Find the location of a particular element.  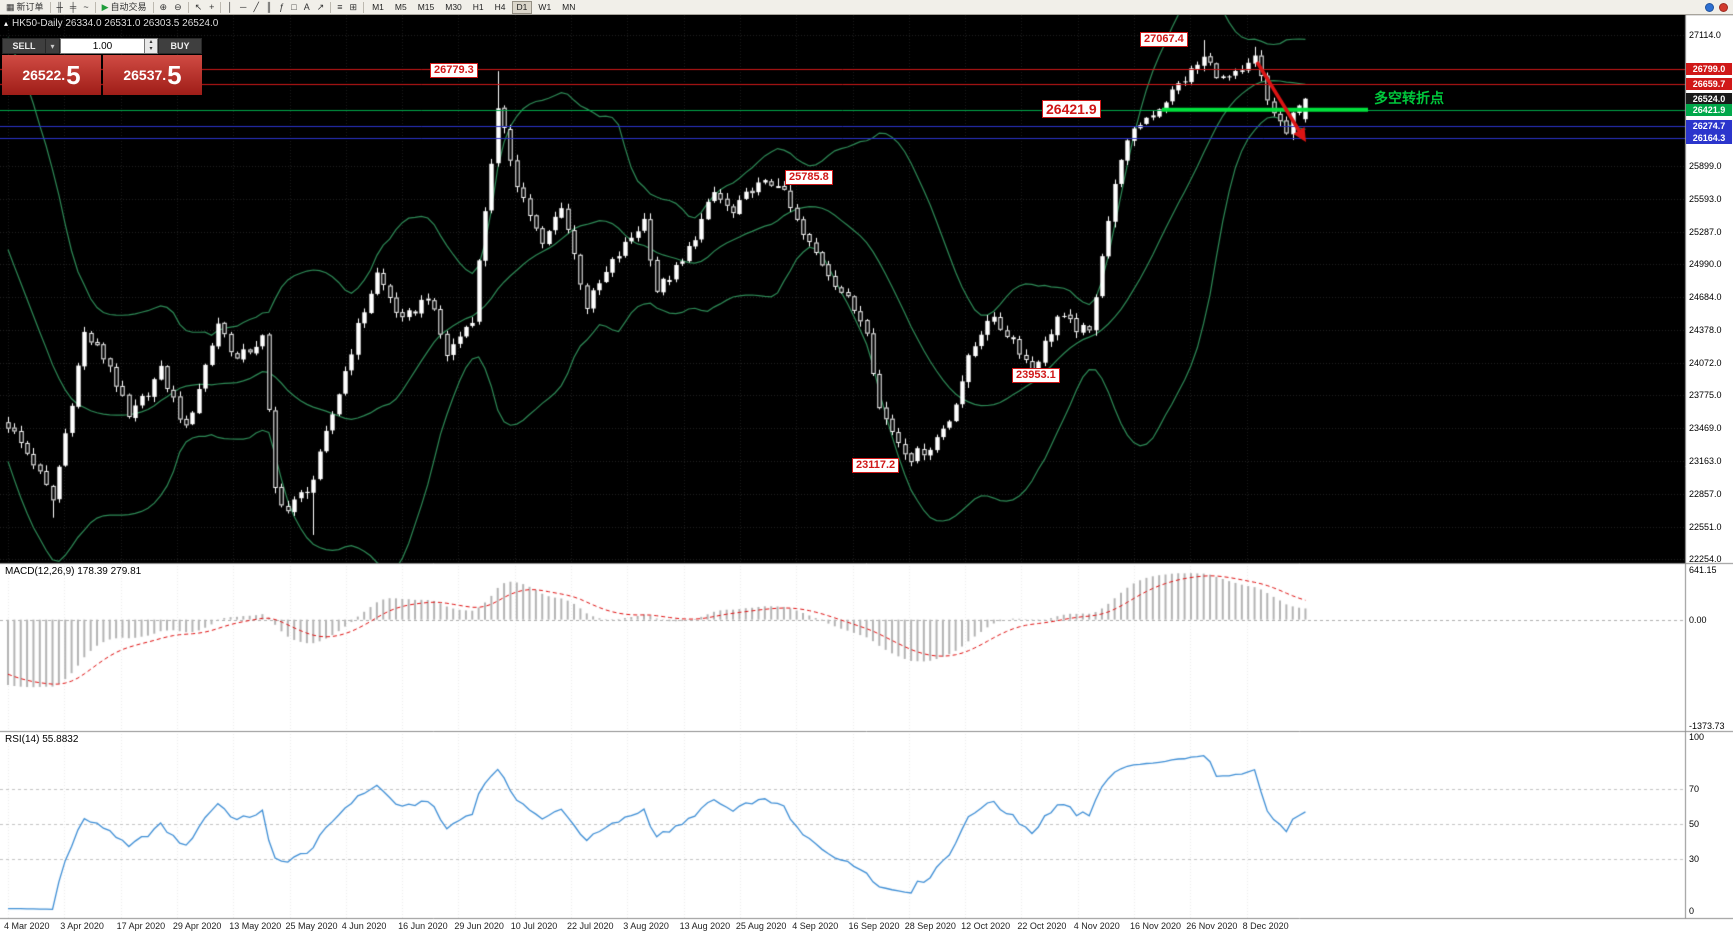

horizontal-line-icon-icon: ─ is located at coordinates (243, 6).